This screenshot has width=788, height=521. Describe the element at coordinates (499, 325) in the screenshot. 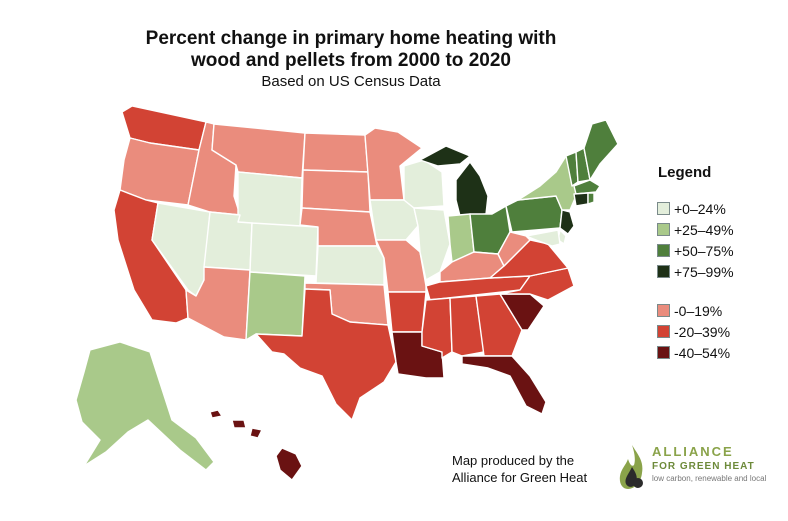

I see `state-ga` at that location.